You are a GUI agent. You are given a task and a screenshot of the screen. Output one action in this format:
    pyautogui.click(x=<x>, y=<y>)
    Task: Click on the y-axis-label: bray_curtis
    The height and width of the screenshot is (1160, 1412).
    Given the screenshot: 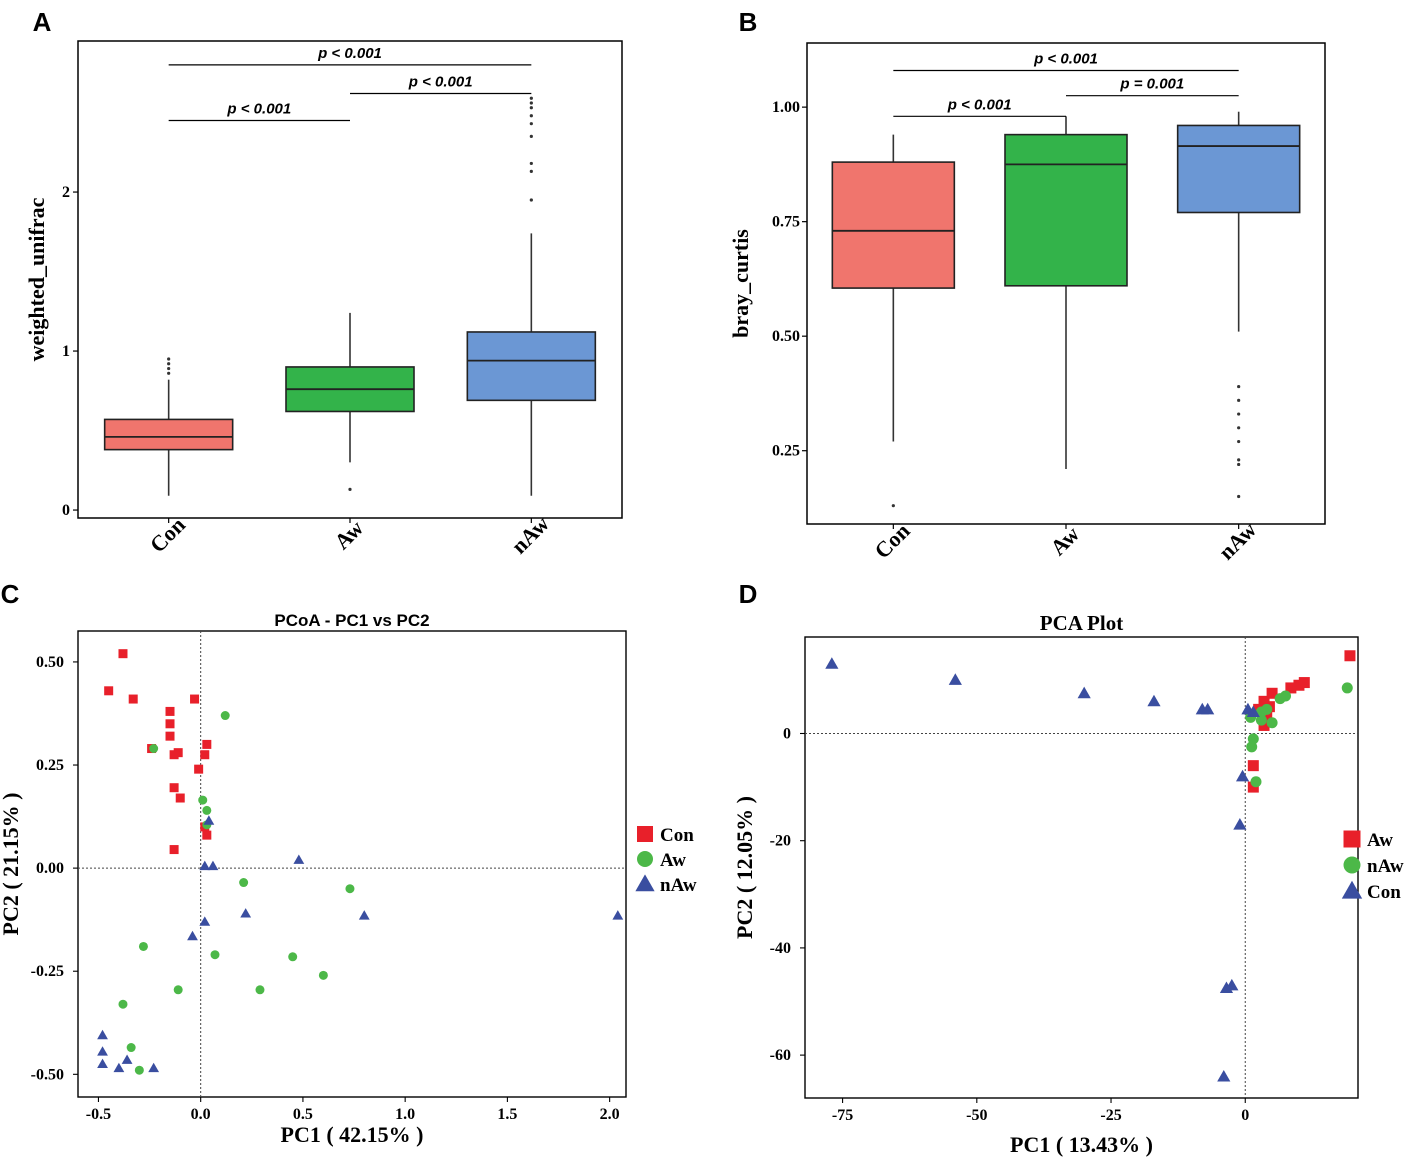 What is the action you would take?
    pyautogui.click(x=740, y=283)
    